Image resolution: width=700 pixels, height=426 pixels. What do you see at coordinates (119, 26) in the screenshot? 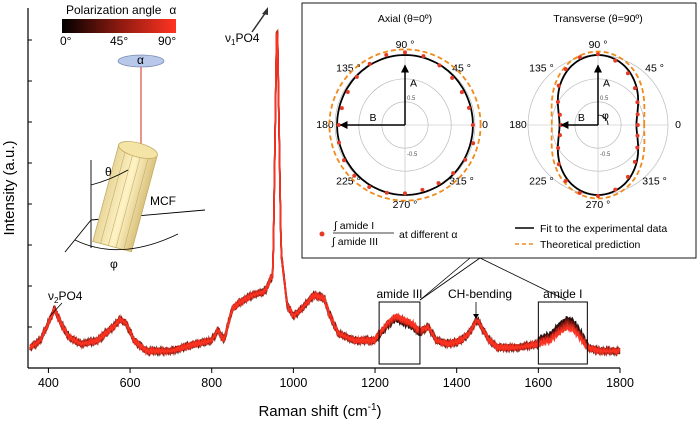
I see `colorbar-gradient` at bounding box center [119, 26].